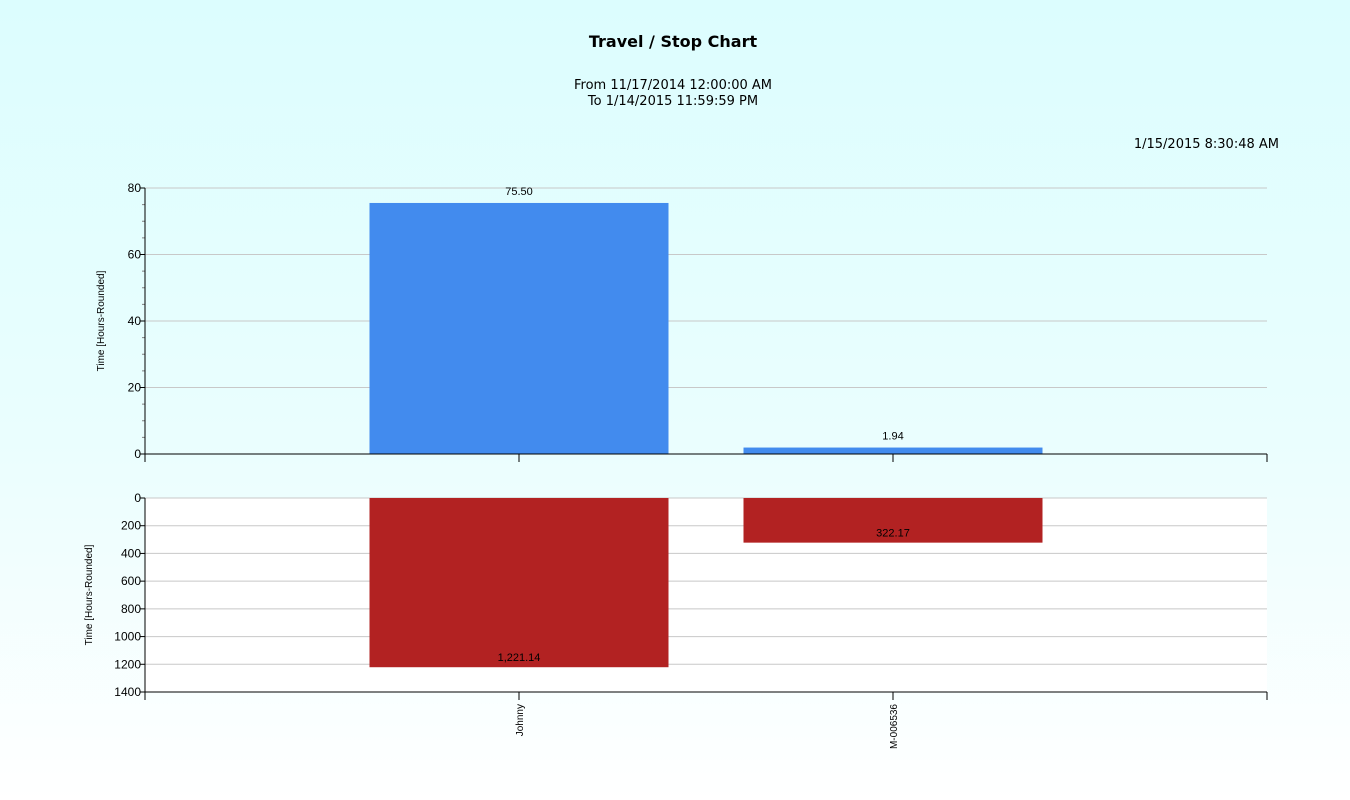 This screenshot has height=800, width=1350. What do you see at coordinates (131, 581) in the screenshot?
I see `stop-y-tick-label: 600` at bounding box center [131, 581].